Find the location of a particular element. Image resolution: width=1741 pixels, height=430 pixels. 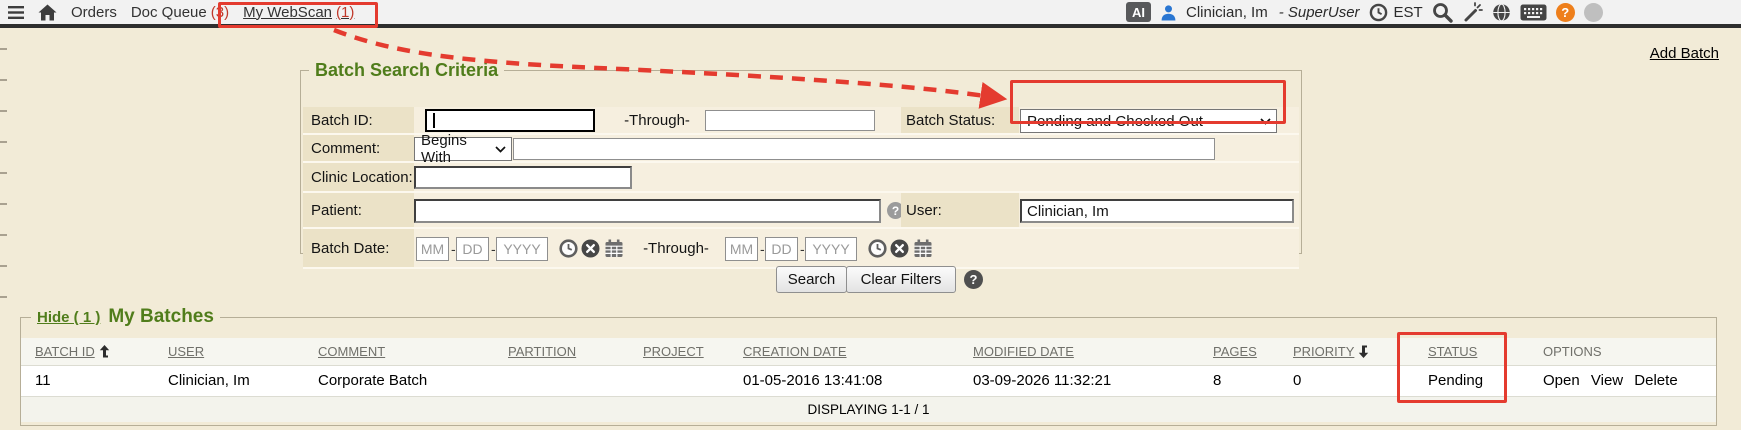

user-input: Clinician, Im is located at coordinates (1157, 211).